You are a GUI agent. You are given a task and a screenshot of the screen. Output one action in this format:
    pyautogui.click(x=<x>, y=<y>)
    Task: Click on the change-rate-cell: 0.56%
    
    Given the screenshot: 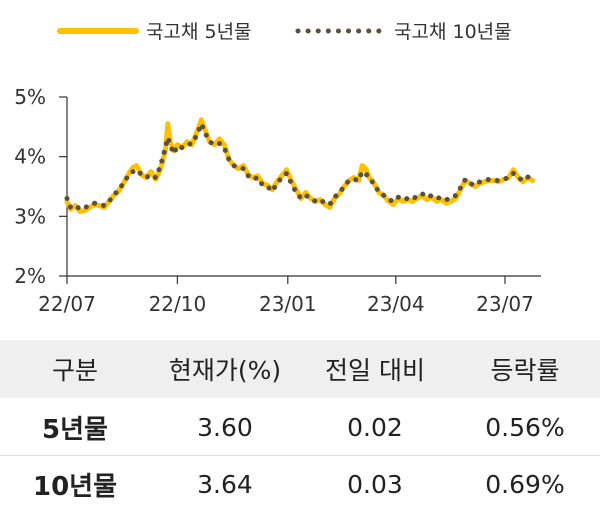 What is the action you would take?
    pyautogui.click(x=525, y=427)
    